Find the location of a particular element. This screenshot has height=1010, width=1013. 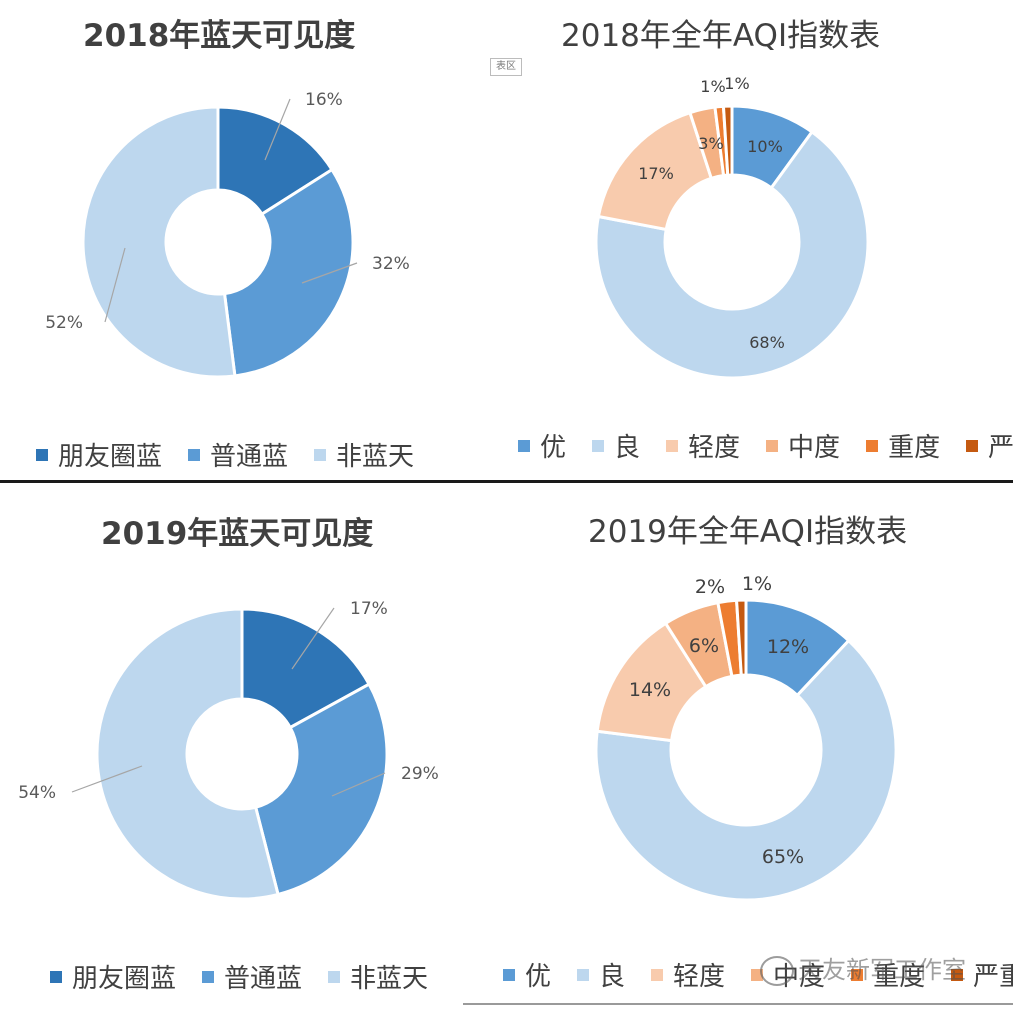

watermark: 天友新军工作室 is located at coordinates (882, 970).